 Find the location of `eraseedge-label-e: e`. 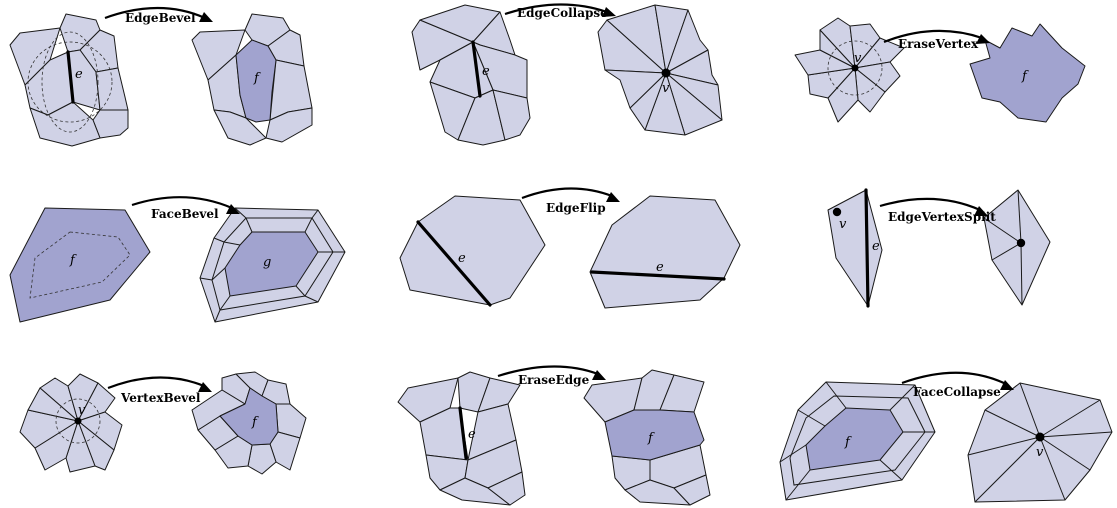

eraseedge-label-e: e is located at coordinates (472, 434).